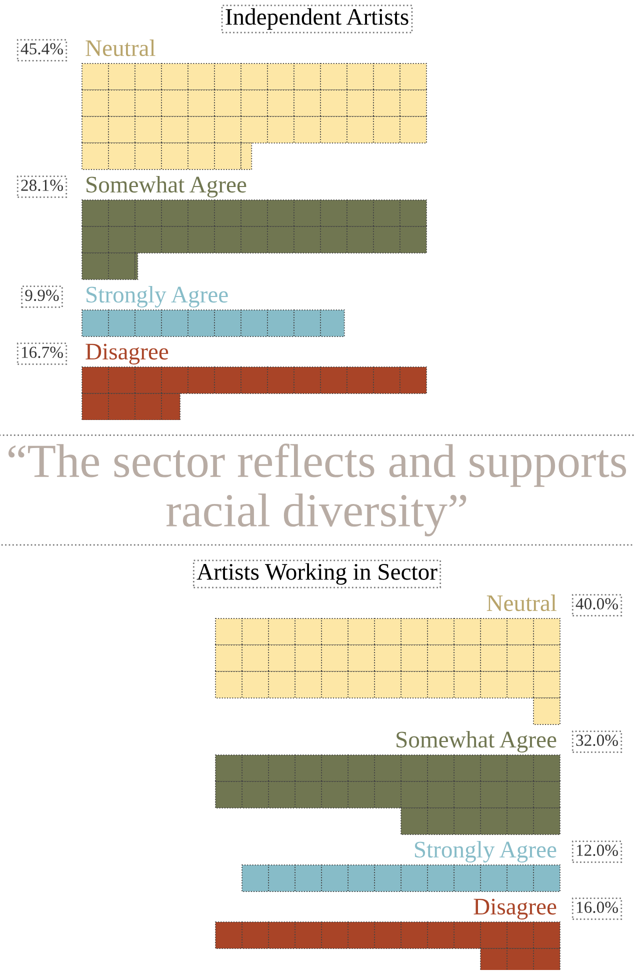 The width and height of the screenshot is (634, 972). I want to click on text: Independent Artists, so click(317, 19).